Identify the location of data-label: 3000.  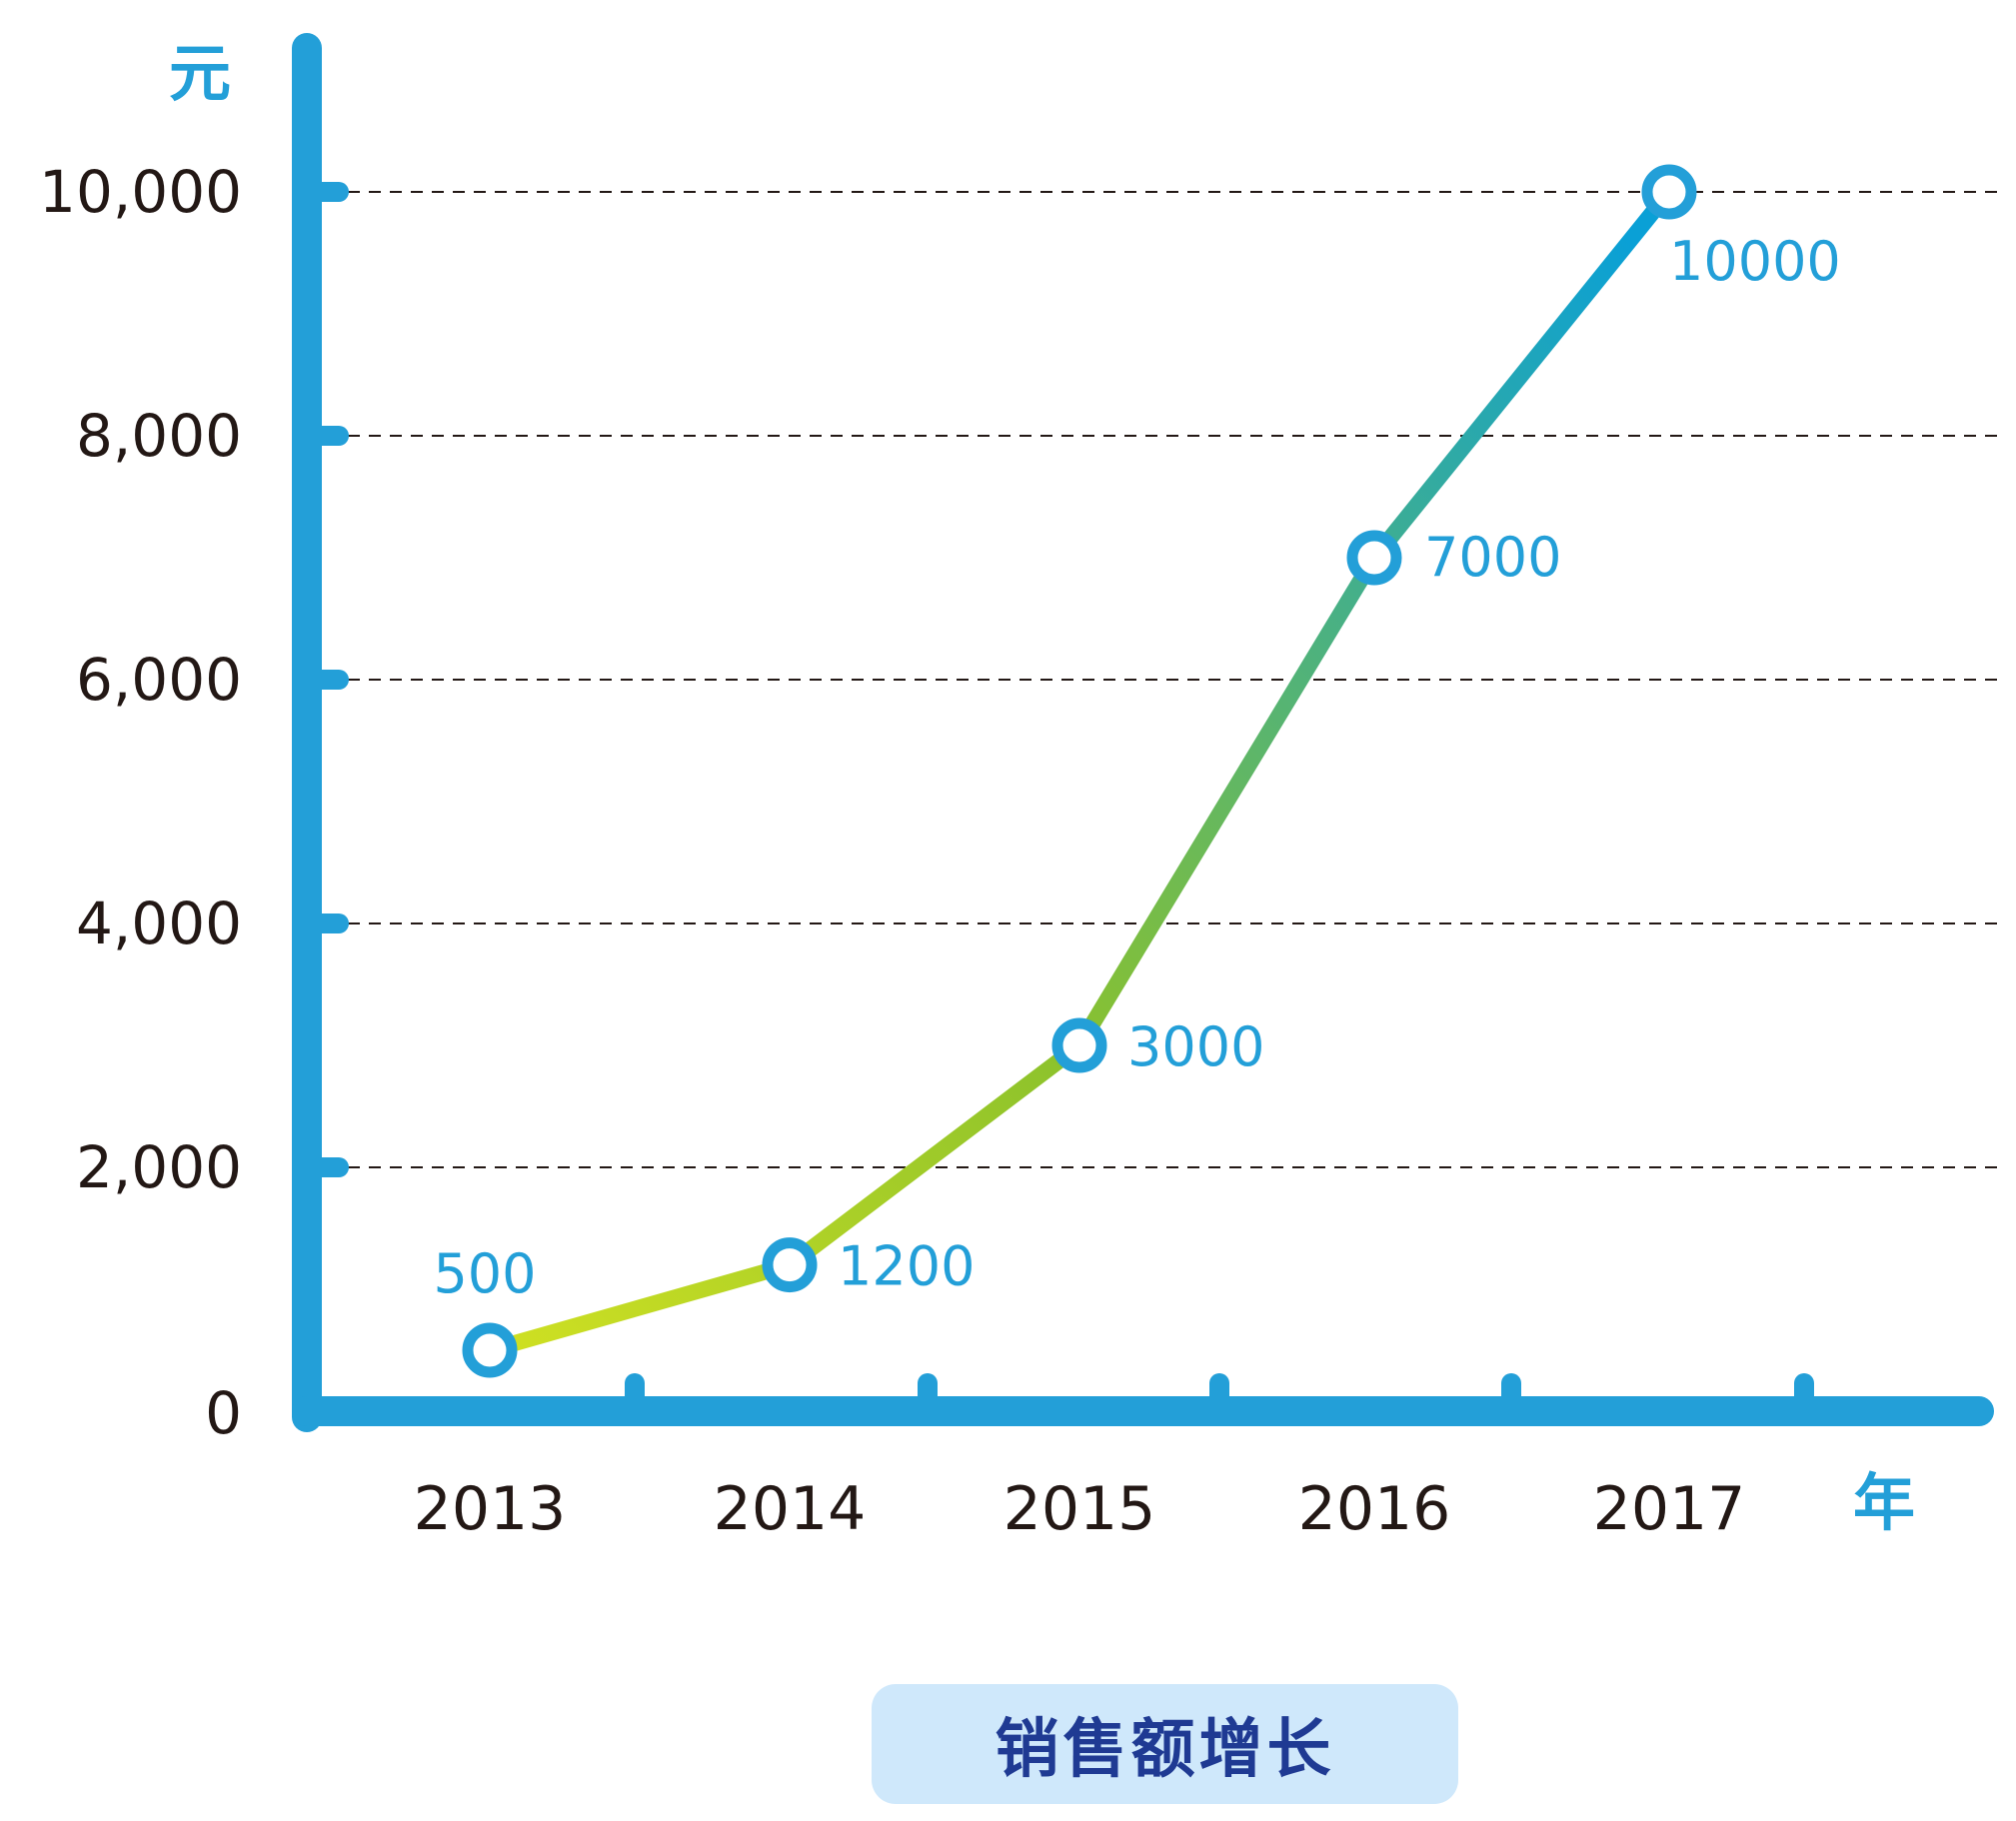
(1196, 1046).